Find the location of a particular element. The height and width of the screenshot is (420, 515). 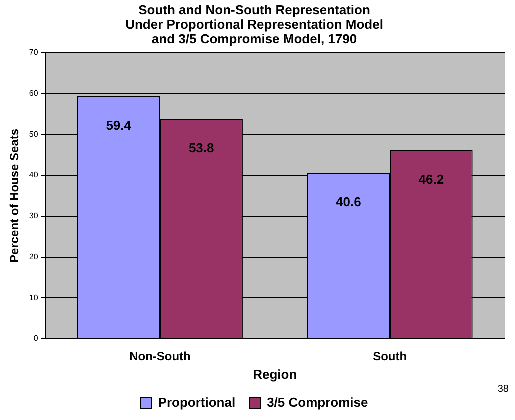

x-tick-label: South is located at coordinates (390, 357).